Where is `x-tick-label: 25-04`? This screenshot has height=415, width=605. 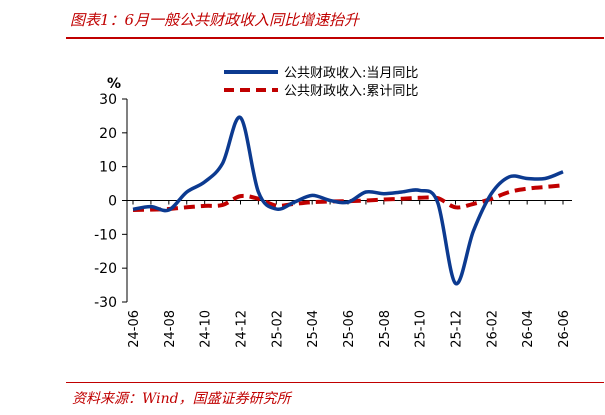
x-tick-label: 25-04 is located at coordinates (313, 329).